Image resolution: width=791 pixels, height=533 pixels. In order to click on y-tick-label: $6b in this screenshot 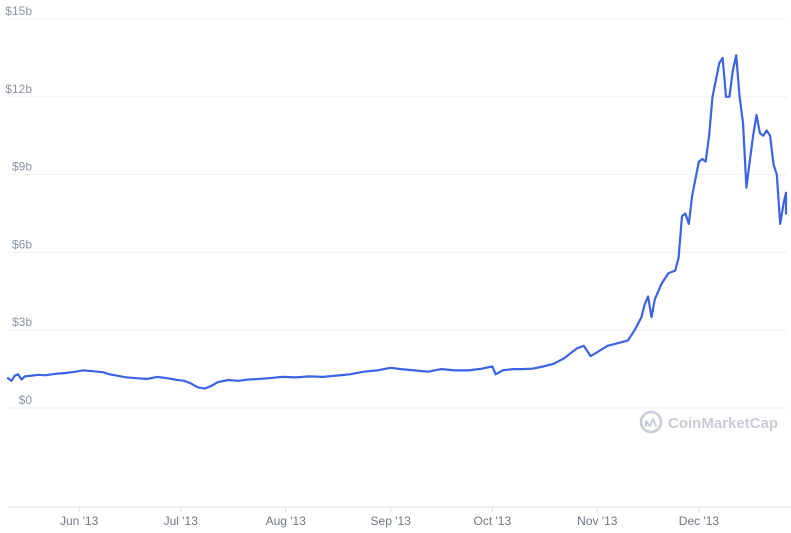, I will do `click(22, 244)`.